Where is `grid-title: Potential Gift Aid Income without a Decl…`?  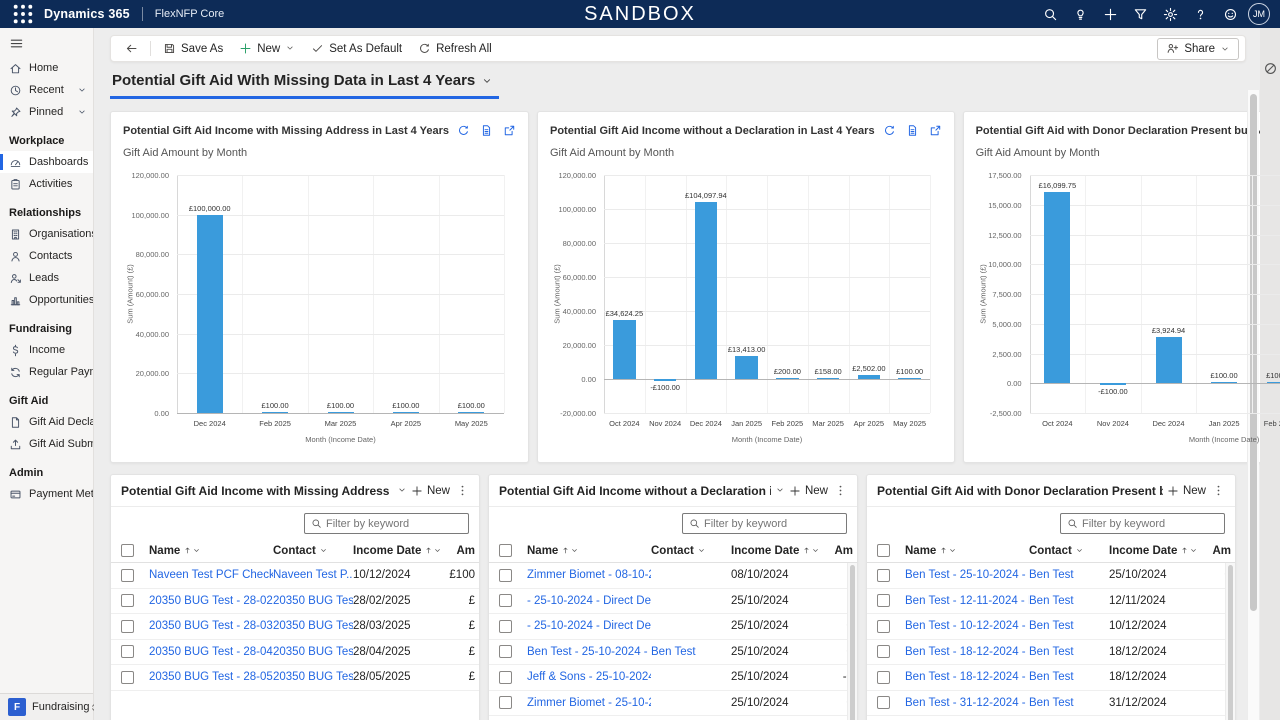
grid-title: Potential Gift Aid Income without a Decl… is located at coordinates (635, 490).